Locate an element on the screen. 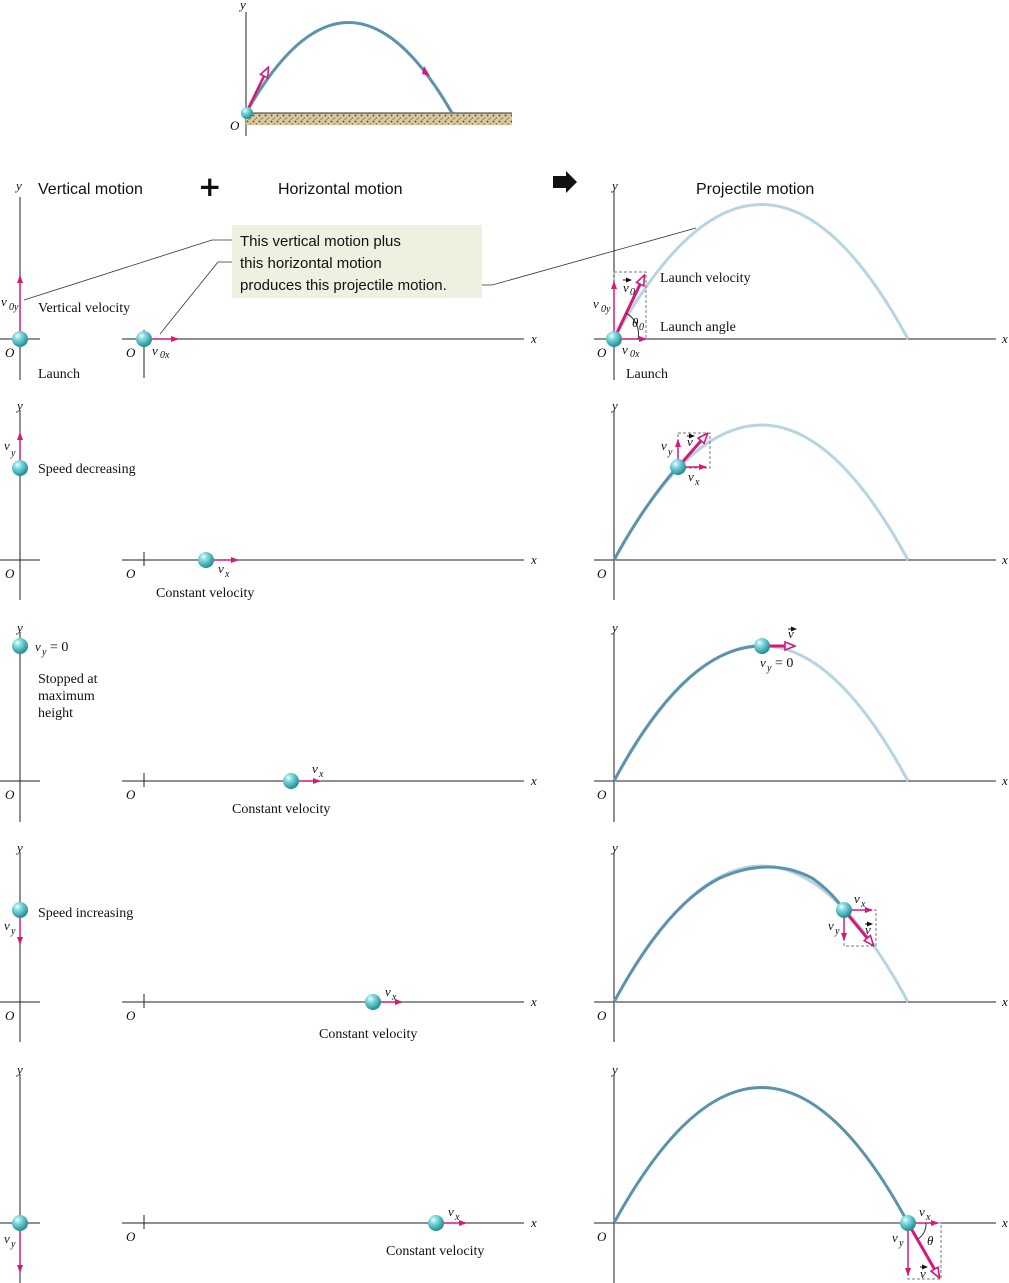 The height and width of the screenshot is (1283, 1009). plus-sign: + is located at coordinates (209, 186).